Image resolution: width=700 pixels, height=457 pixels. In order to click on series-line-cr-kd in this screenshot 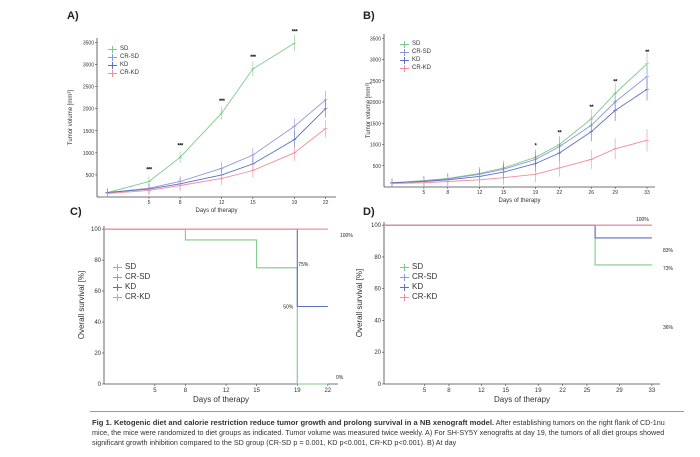, I will do `click(519, 162)`.